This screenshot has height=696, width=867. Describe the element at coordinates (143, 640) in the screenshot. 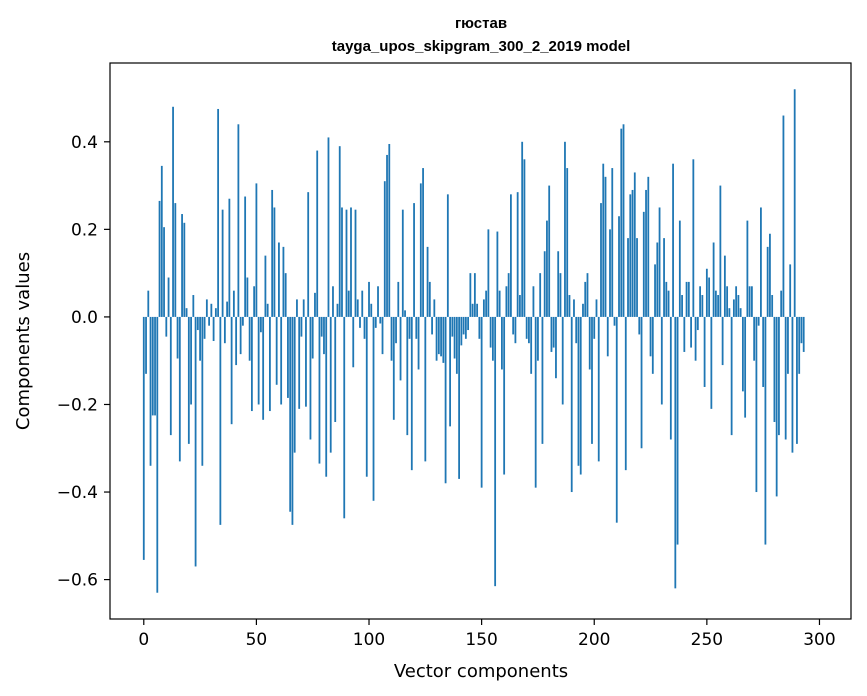

I see `x-tick-label: 0` at that location.